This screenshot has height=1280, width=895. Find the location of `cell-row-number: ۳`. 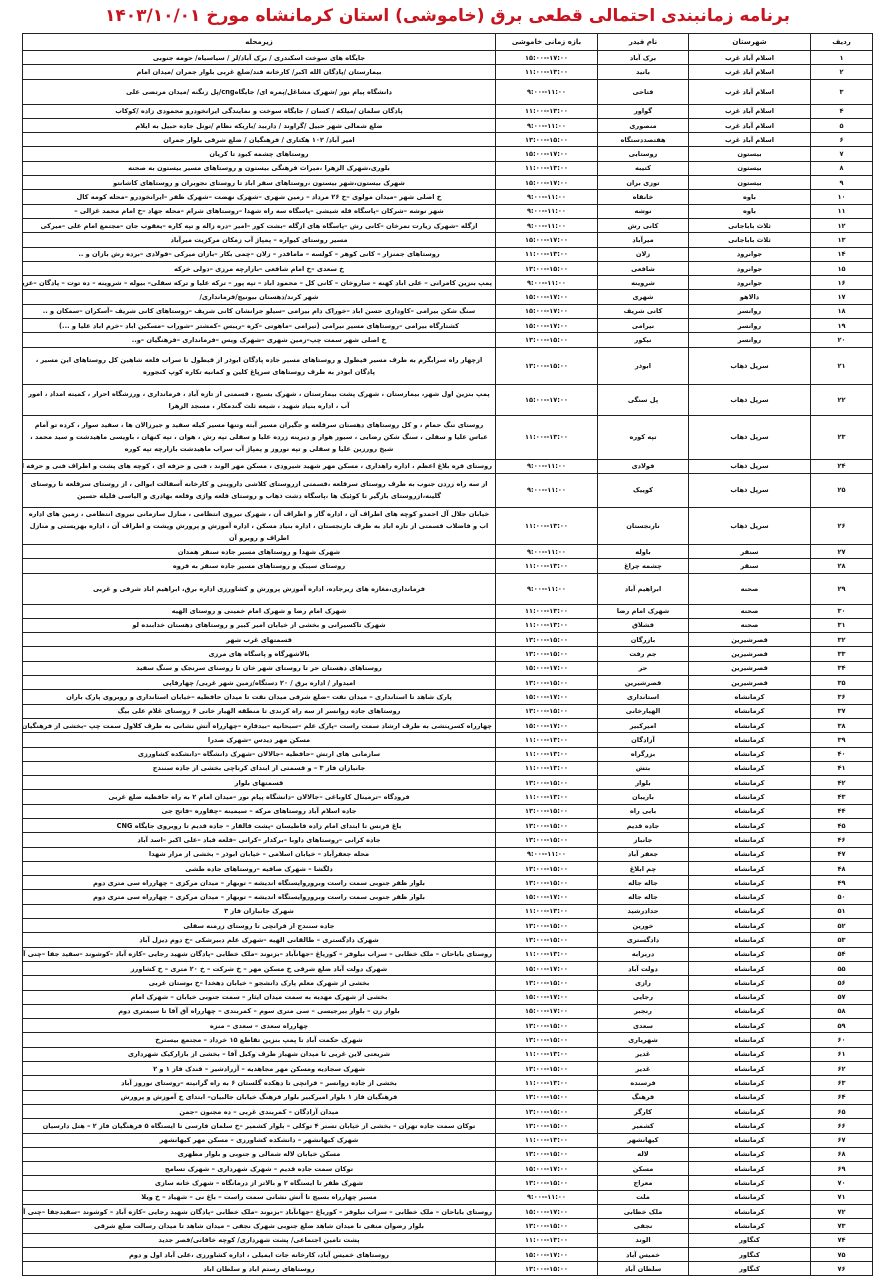

cell-row-number: ۳ is located at coordinates (841, 91).